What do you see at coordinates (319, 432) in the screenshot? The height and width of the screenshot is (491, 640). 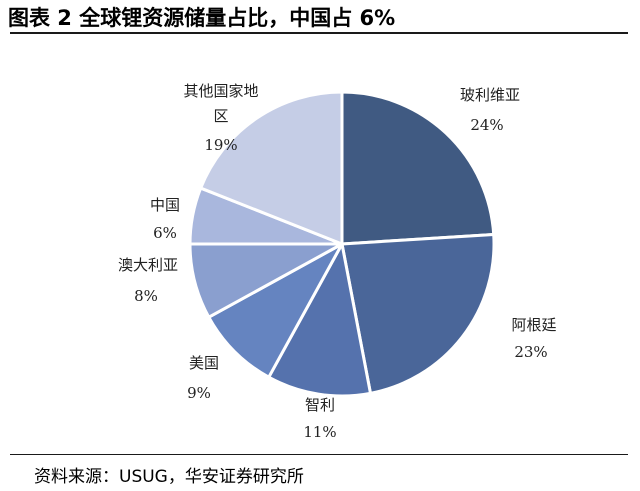 I see `slice-percent-label: 11%` at bounding box center [319, 432].